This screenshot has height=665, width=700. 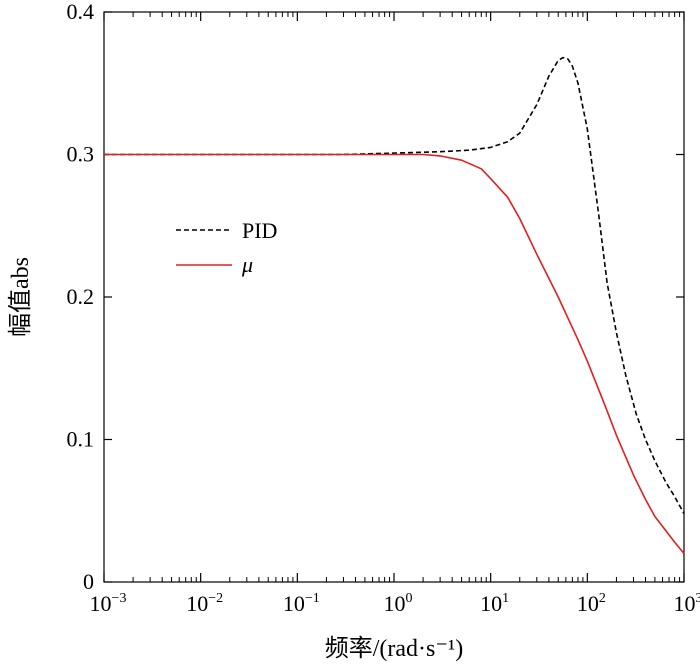 What do you see at coordinates (81, 439) in the screenshot?
I see `y-tick-label: 0.1` at bounding box center [81, 439].